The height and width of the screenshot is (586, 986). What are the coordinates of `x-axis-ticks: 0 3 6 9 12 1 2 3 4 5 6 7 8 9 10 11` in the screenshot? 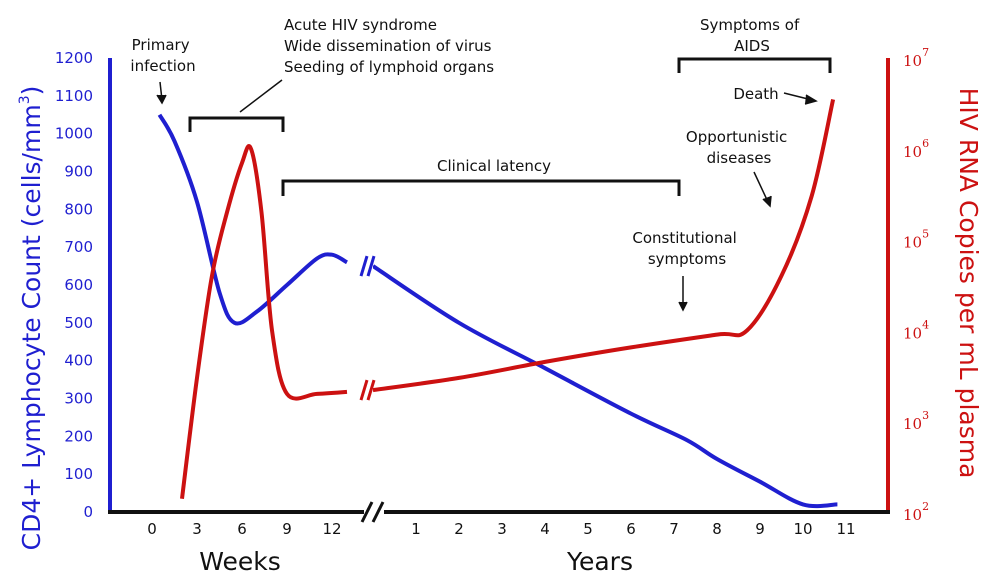 It's located at (501, 529).